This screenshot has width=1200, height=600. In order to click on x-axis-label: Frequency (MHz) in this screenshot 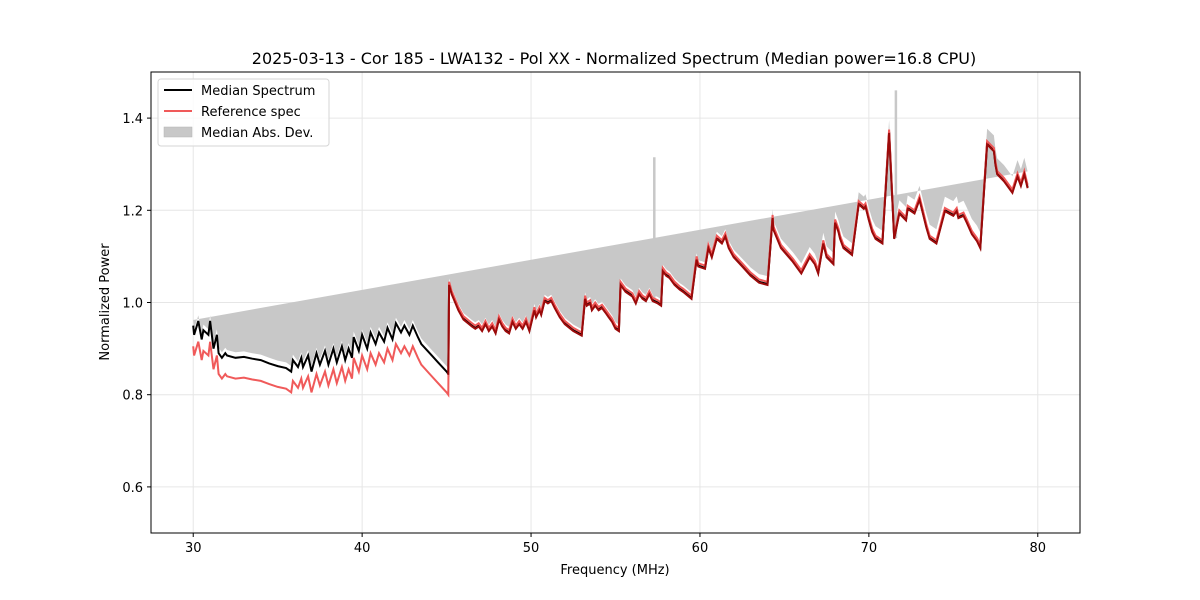, I will do `click(614, 570)`.